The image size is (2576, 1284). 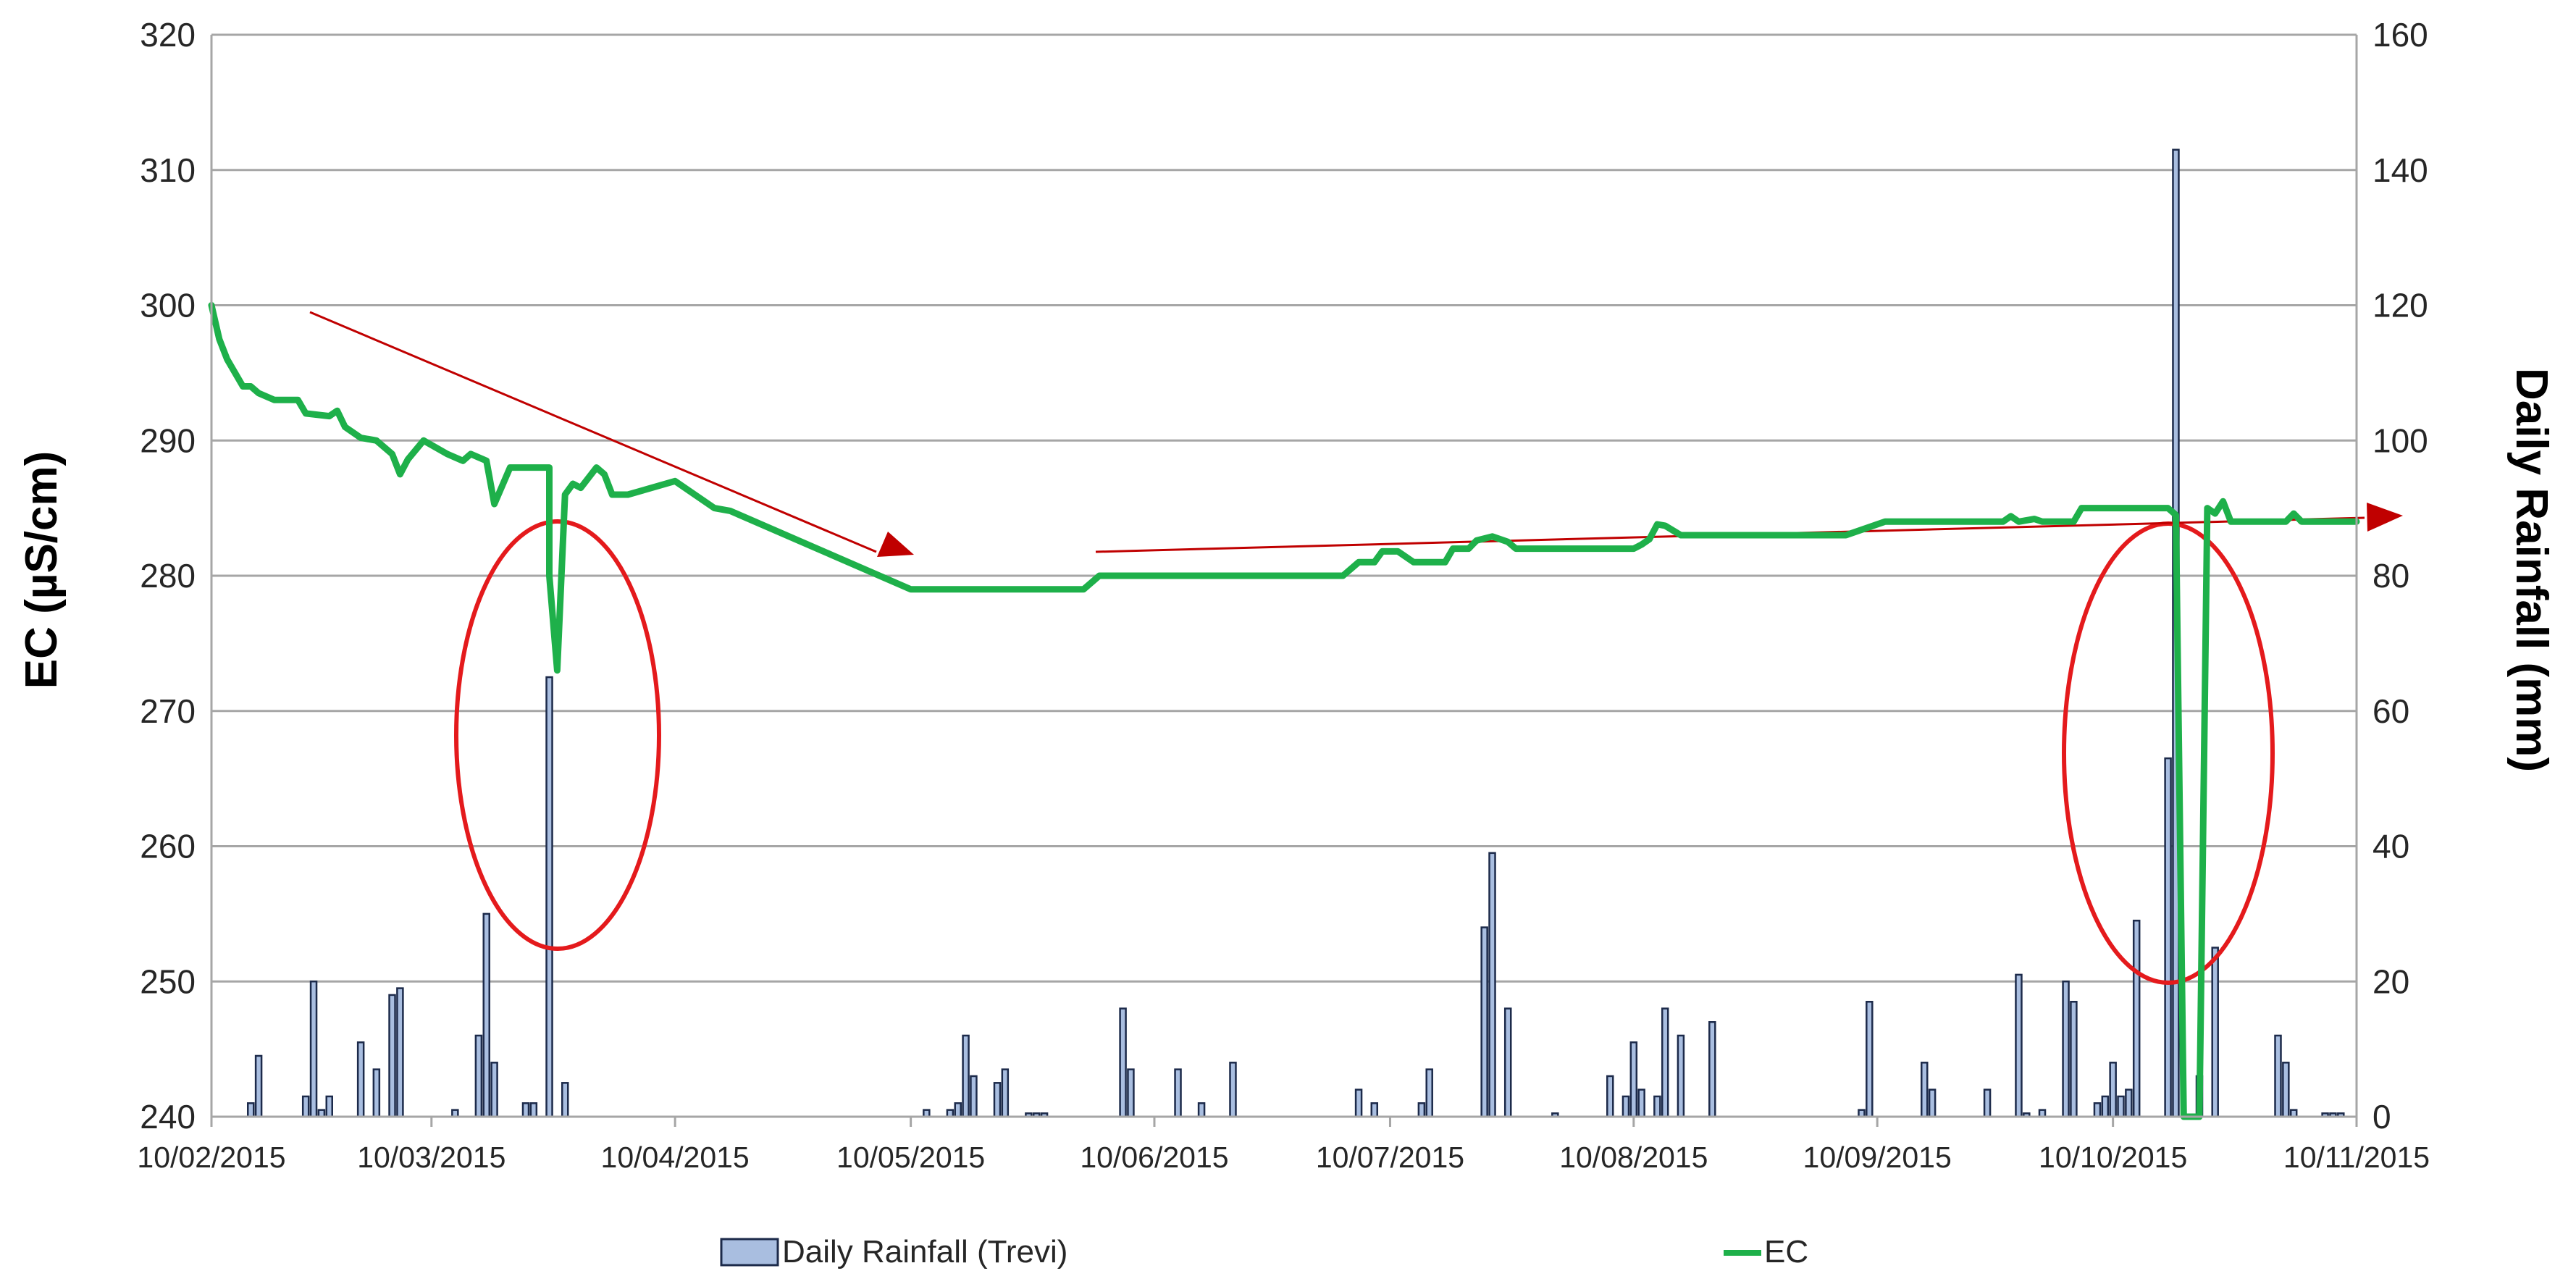 I want to click on trend-arrow-decline-head, so click(x=895, y=544).